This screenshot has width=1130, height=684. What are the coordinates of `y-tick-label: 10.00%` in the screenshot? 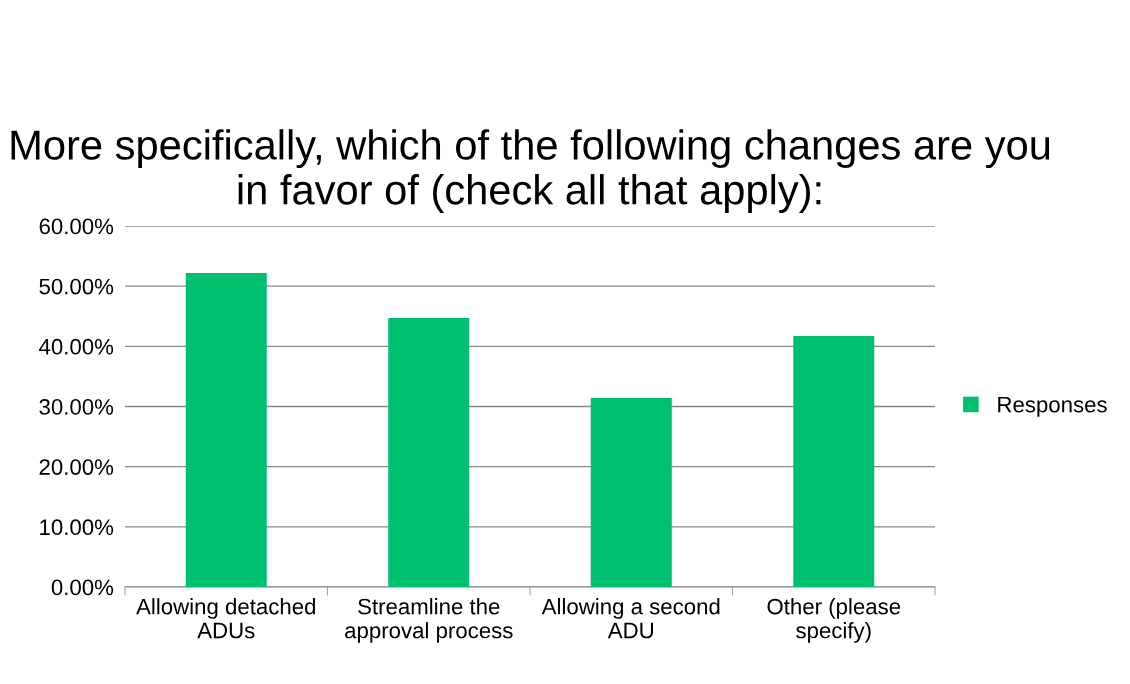 It's located at (77, 527).